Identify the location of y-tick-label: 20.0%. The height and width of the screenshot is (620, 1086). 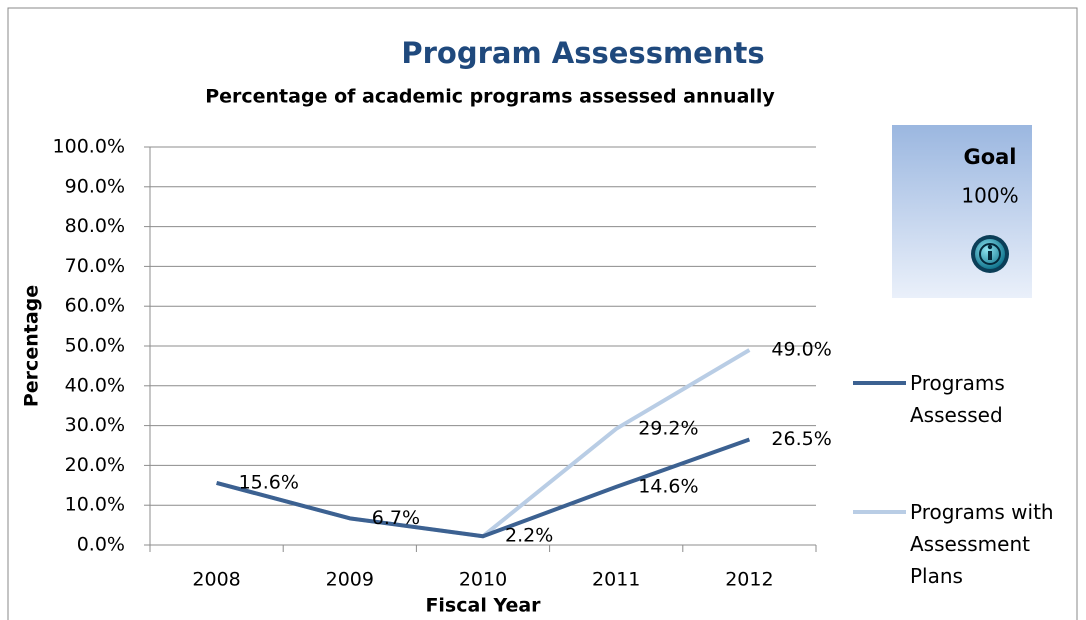
(95, 465).